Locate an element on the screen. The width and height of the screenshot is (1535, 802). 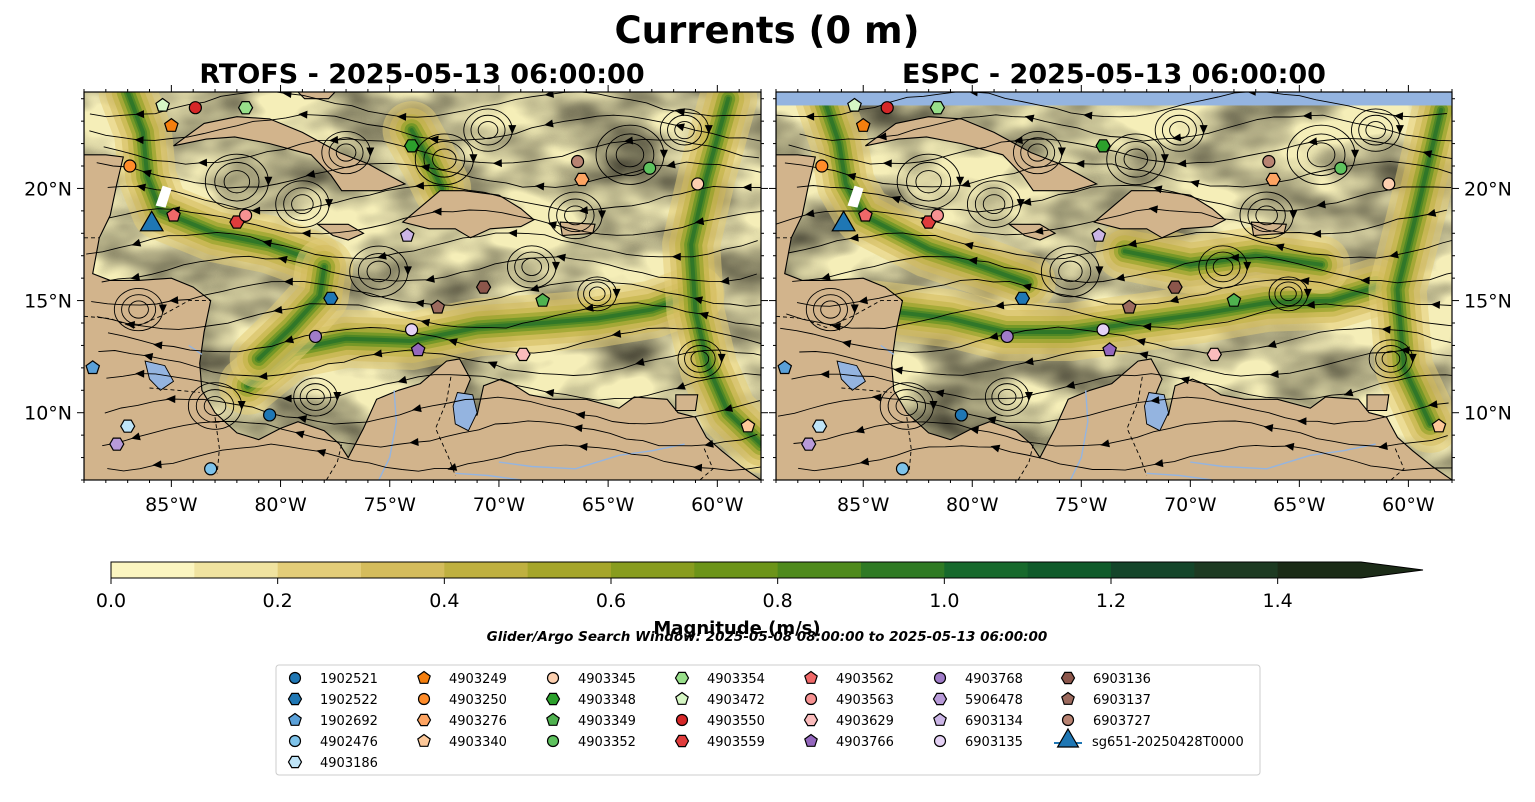
colorbar-tick-label: 0.6 is located at coordinates (611, 601).